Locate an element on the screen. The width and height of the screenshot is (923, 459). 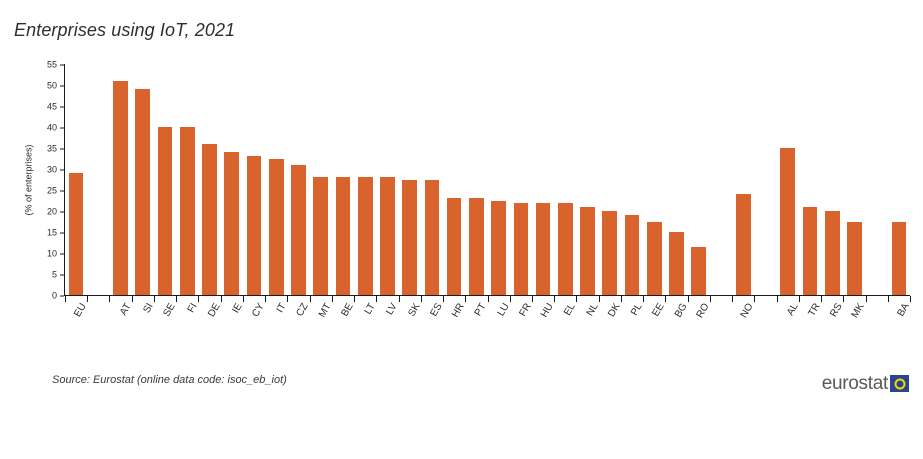
bar-PT is located at coordinates (476, 246).